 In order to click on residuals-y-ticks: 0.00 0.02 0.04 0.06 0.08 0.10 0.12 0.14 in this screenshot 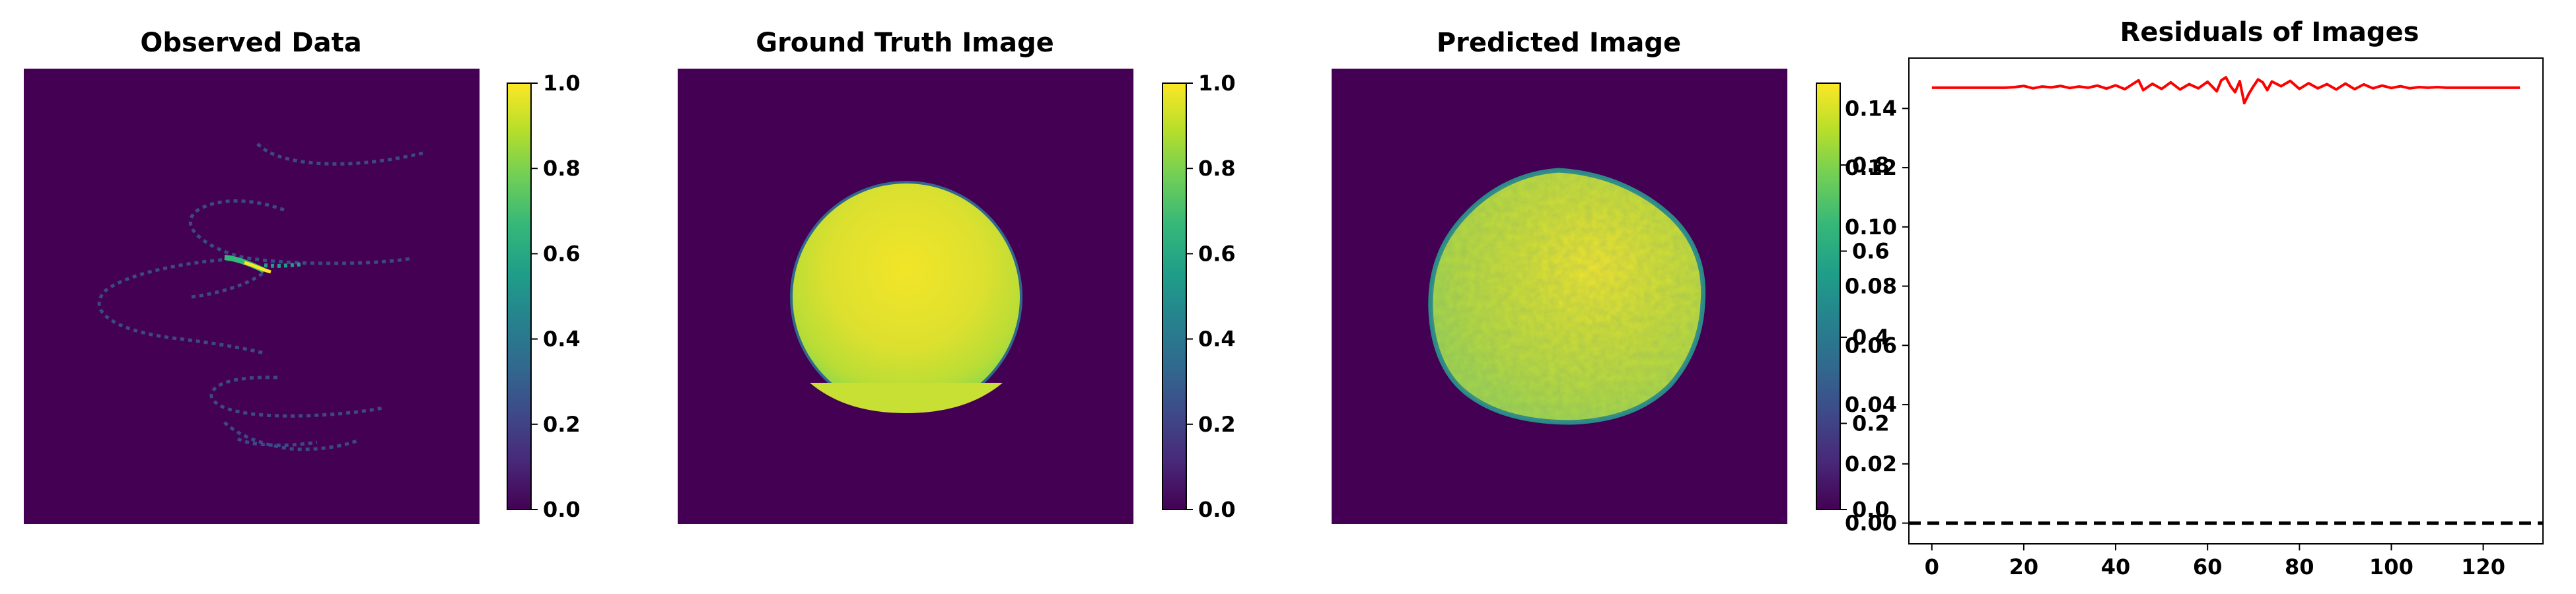, I will do `click(1877, 316)`.